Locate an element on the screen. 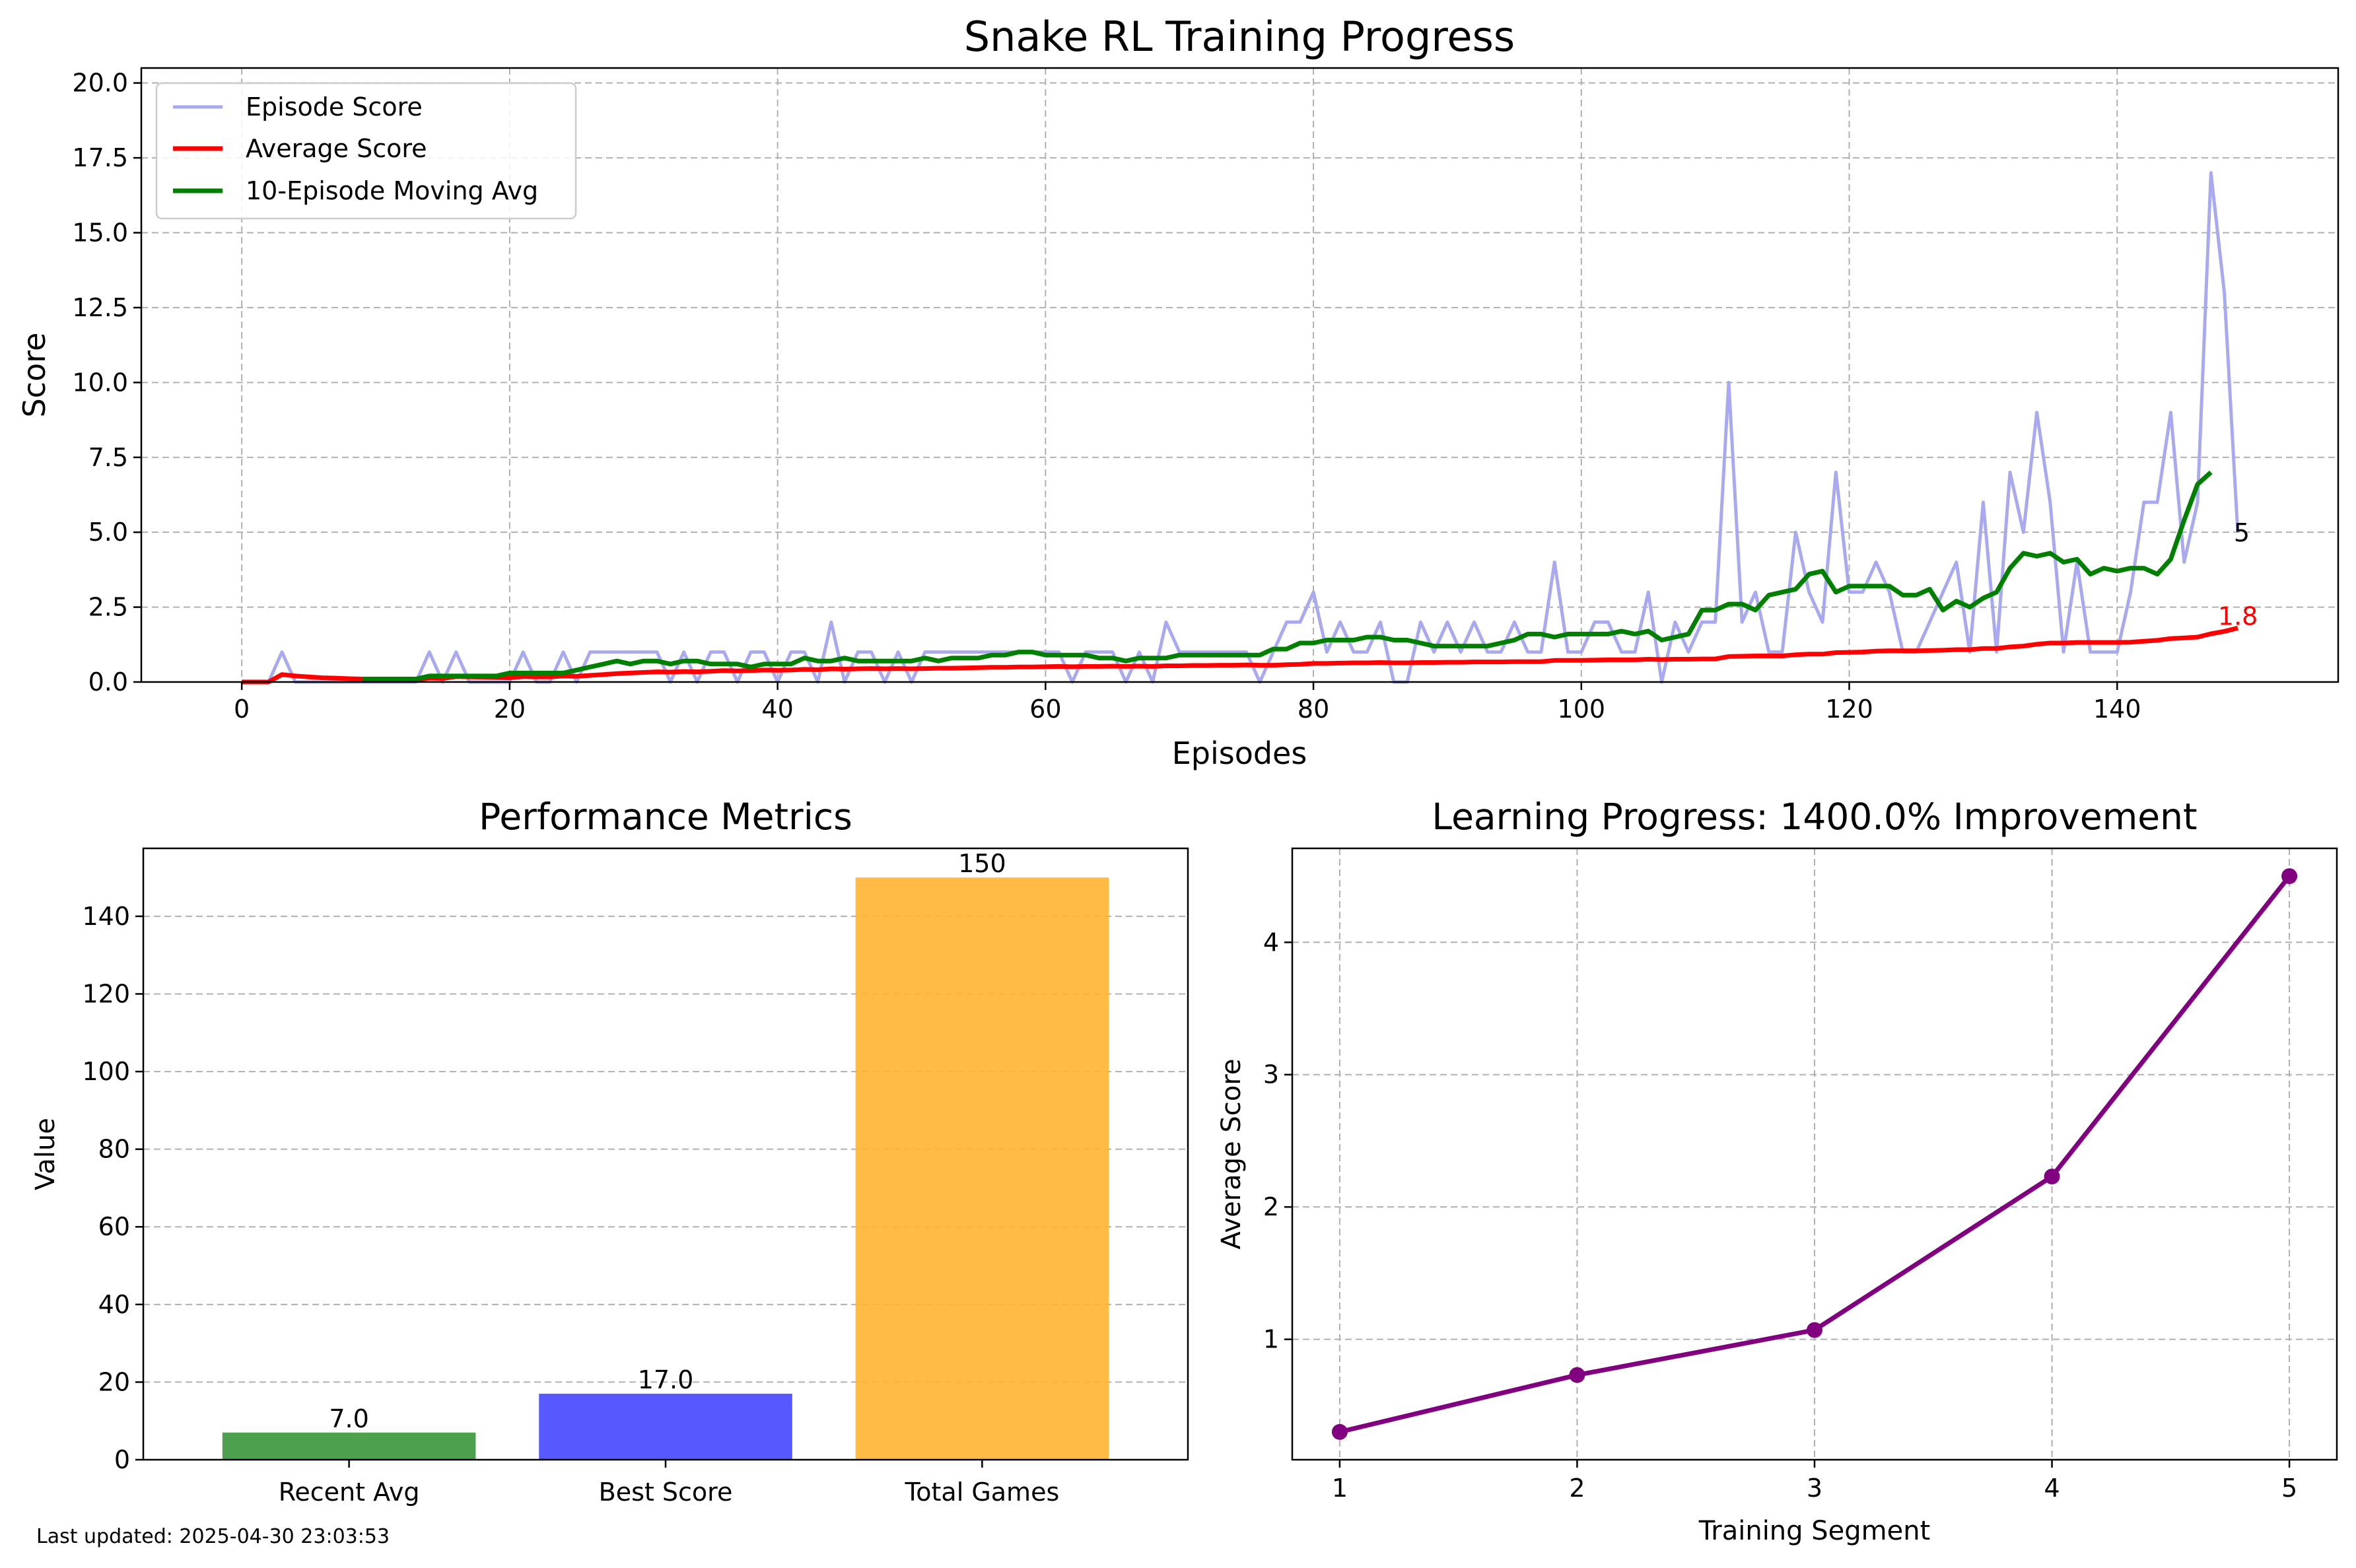  metrics-category-label: Total Games is located at coordinates (982, 1492).